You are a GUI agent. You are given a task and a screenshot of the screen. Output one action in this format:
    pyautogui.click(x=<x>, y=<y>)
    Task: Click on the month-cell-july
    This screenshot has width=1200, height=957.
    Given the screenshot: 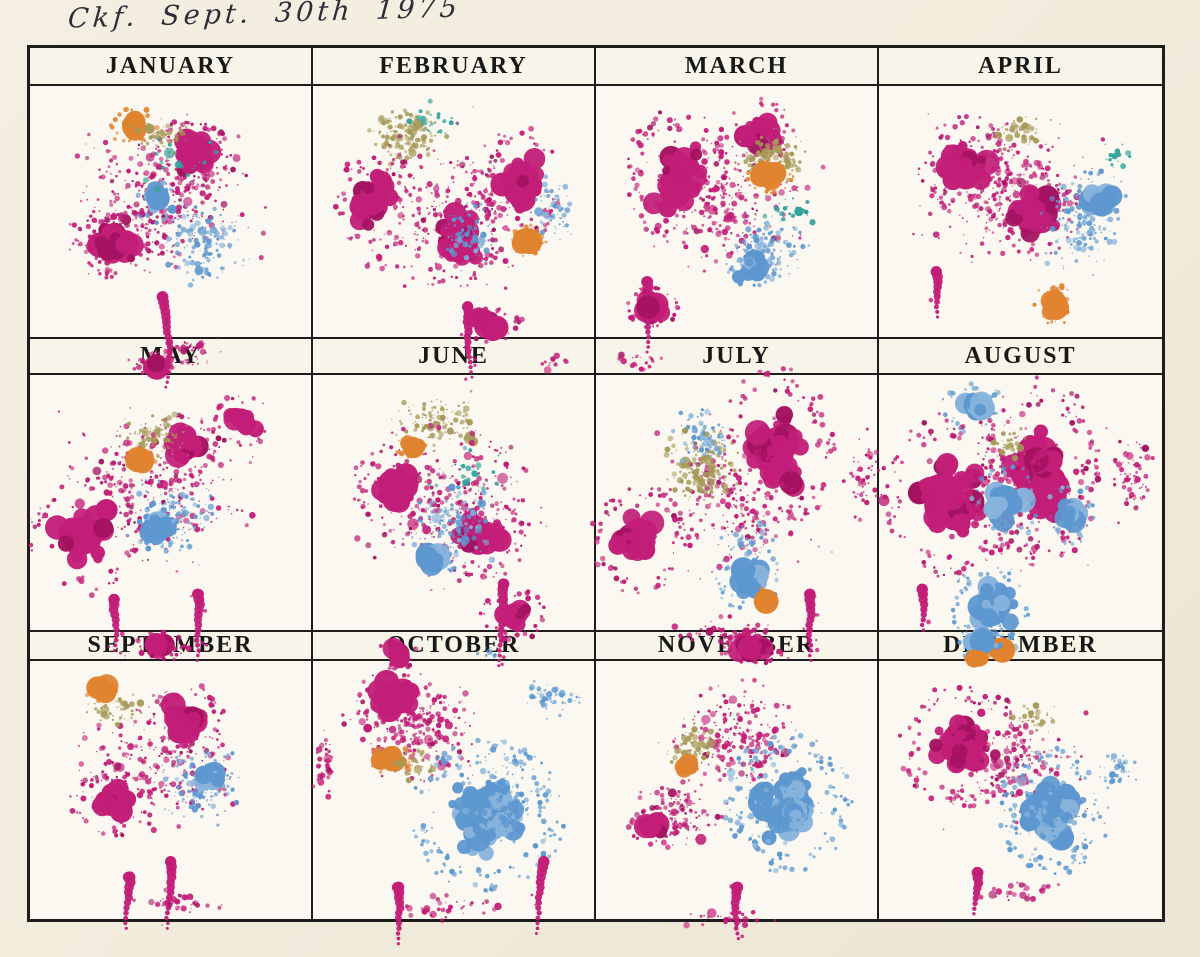 What is the action you would take?
    pyautogui.click(x=739, y=507)
    